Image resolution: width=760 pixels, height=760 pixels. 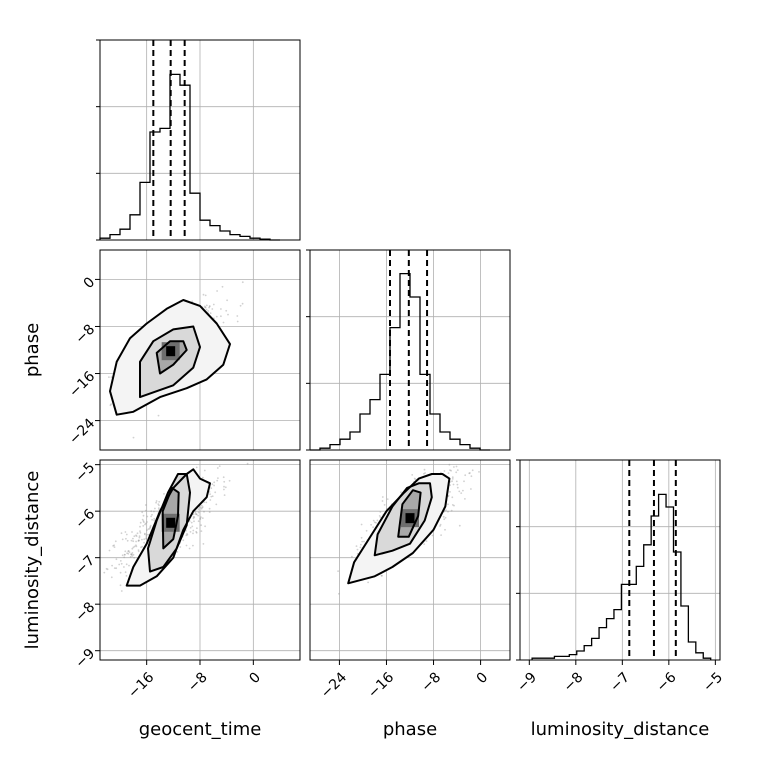 I want to click on x-tick-label: −16, so click(x=141, y=685).